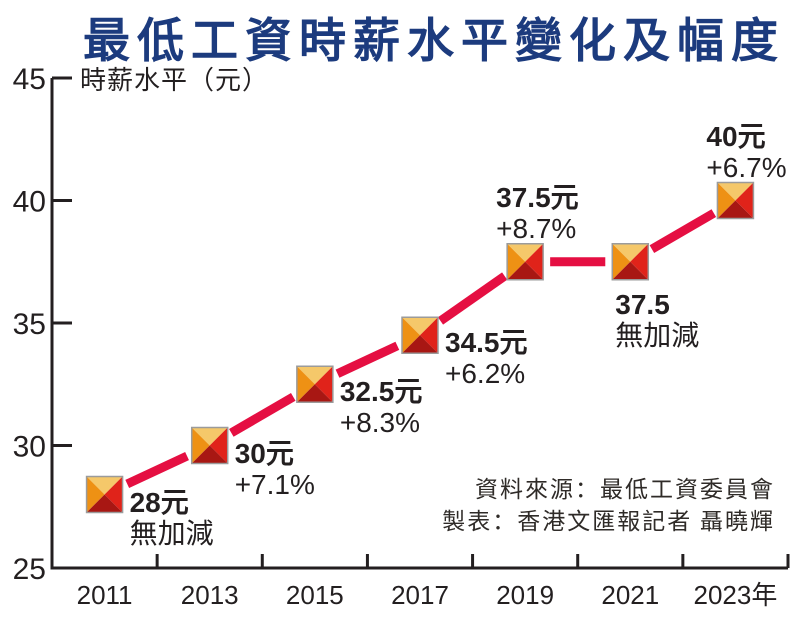 The width and height of the screenshot is (799, 635). What do you see at coordinates (625, 489) in the screenshot?
I see `source-line: 資料來源：最低工資委員會` at bounding box center [625, 489].